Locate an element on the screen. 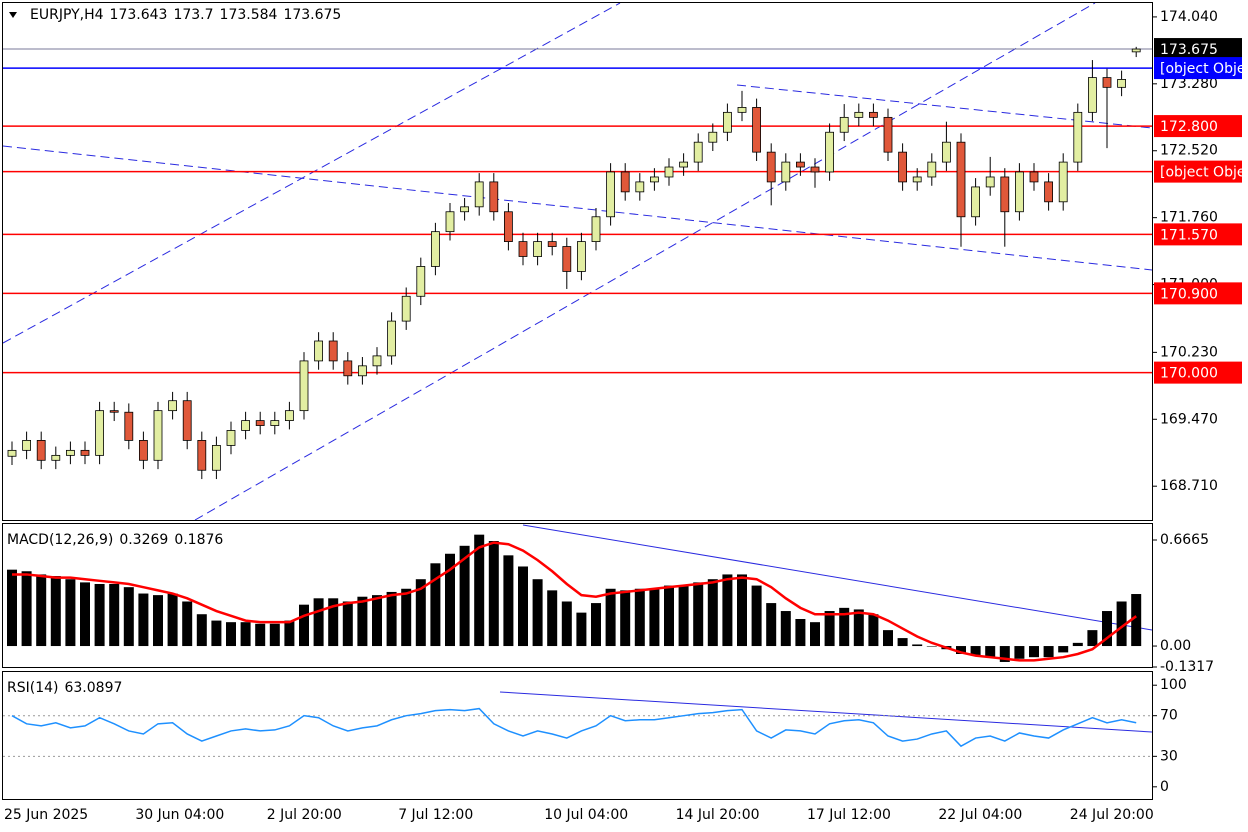 This screenshot has height=832, width=1248. x-tick-label: 10 Jul 04:00 is located at coordinates (586, 815).